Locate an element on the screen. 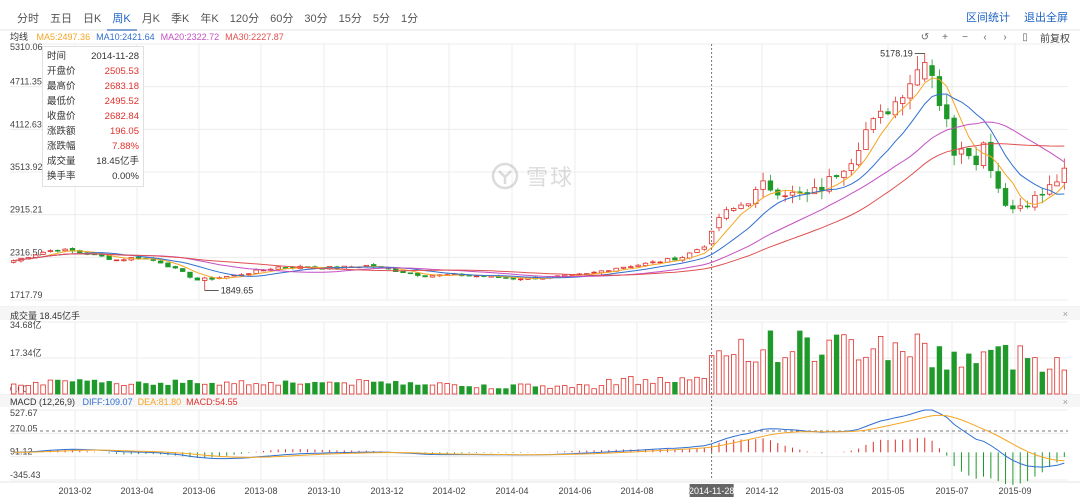 The width and height of the screenshot is (1080, 501). tab-6: 年K is located at coordinates (209, 19).